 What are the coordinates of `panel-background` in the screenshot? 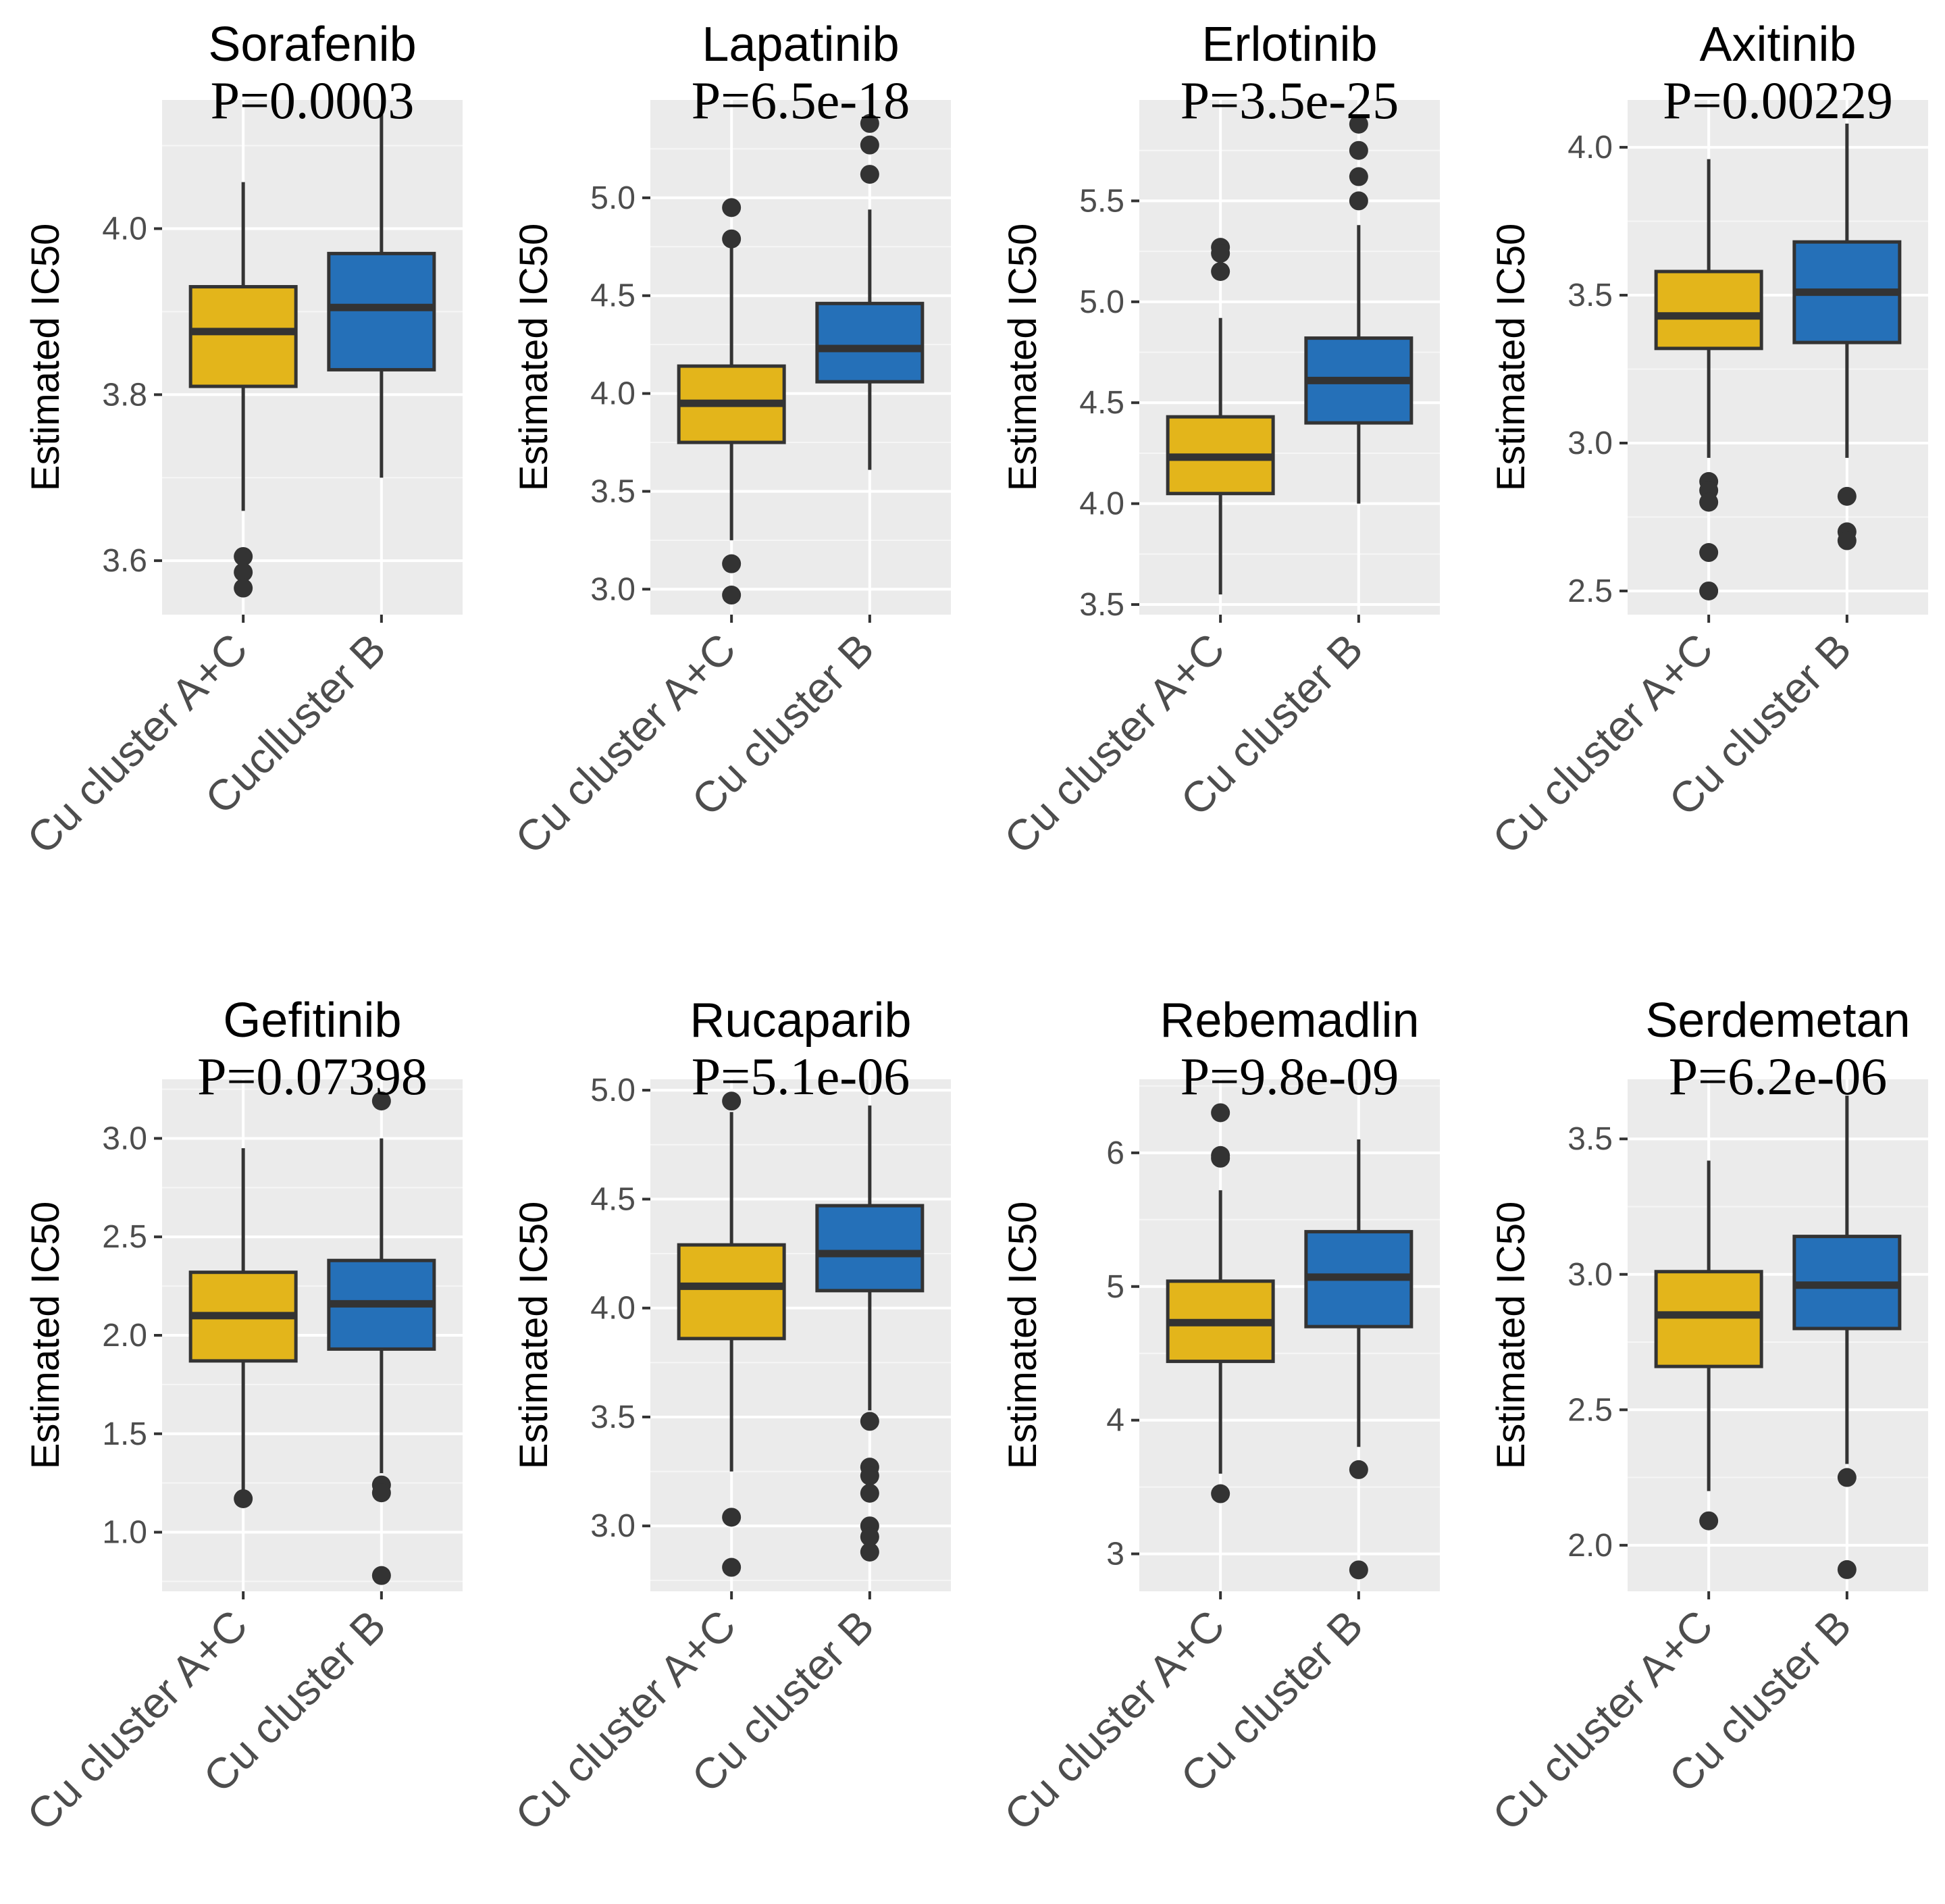 It's located at (1778, 357).